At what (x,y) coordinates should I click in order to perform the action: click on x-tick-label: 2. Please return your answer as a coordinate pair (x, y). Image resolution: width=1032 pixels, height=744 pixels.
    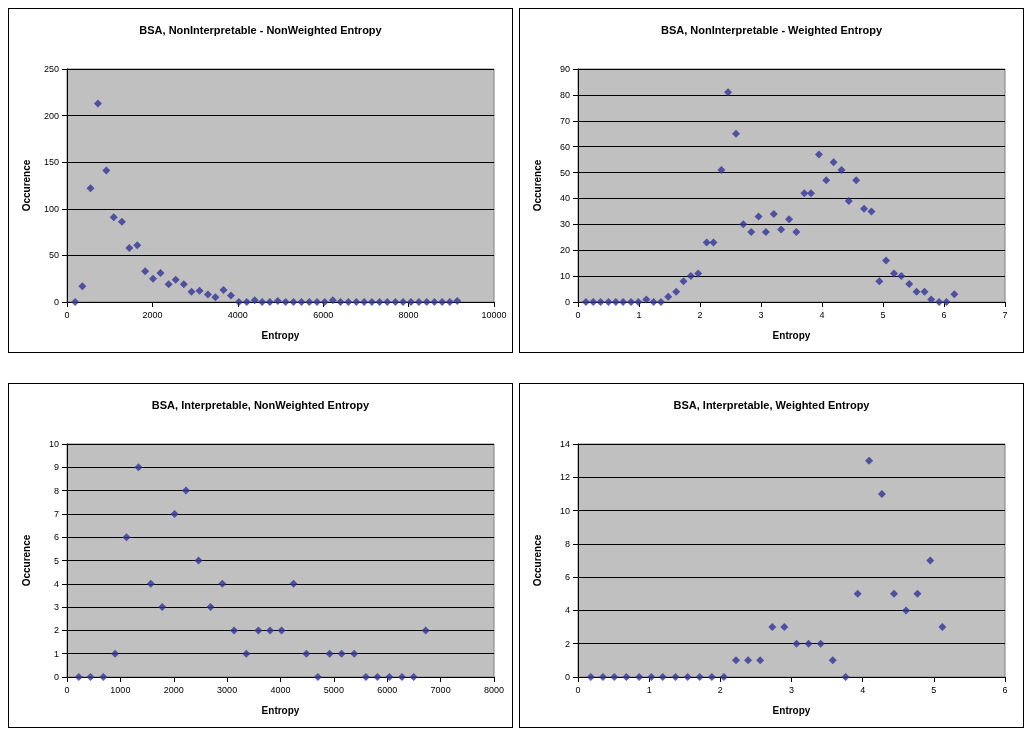
    Looking at the image, I should click on (720, 689).